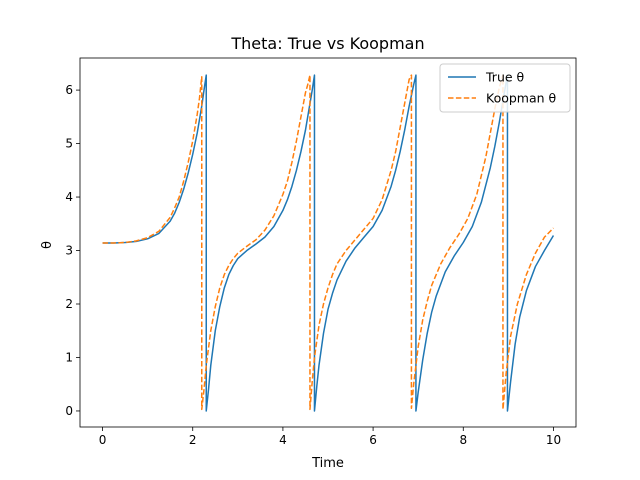 The height and width of the screenshot is (480, 640). What do you see at coordinates (69, 197) in the screenshot?
I see `y-tick-label: 4` at bounding box center [69, 197].